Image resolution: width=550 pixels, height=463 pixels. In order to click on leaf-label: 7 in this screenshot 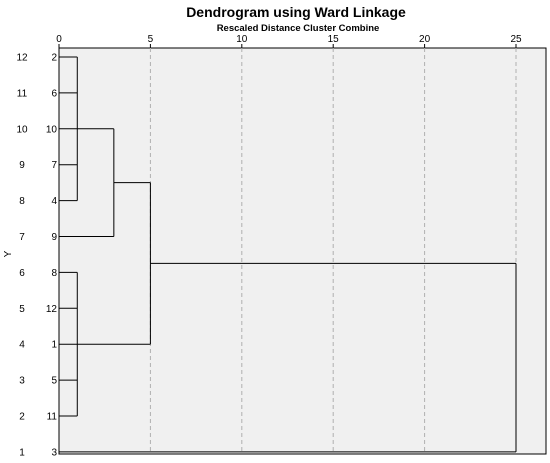, I will do `click(54, 165)`.